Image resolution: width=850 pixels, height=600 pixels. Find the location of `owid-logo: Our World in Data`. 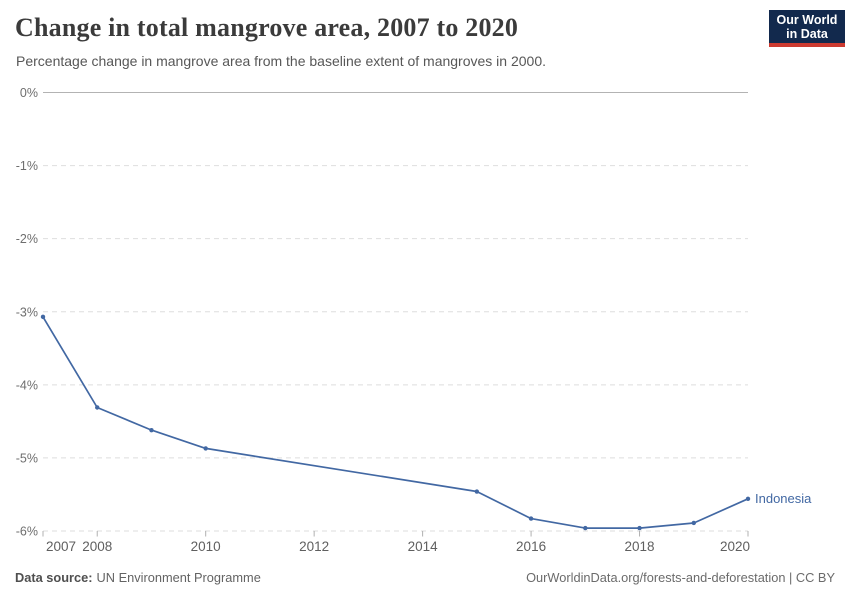

owid-logo: Our World in Data is located at coordinates (807, 28).